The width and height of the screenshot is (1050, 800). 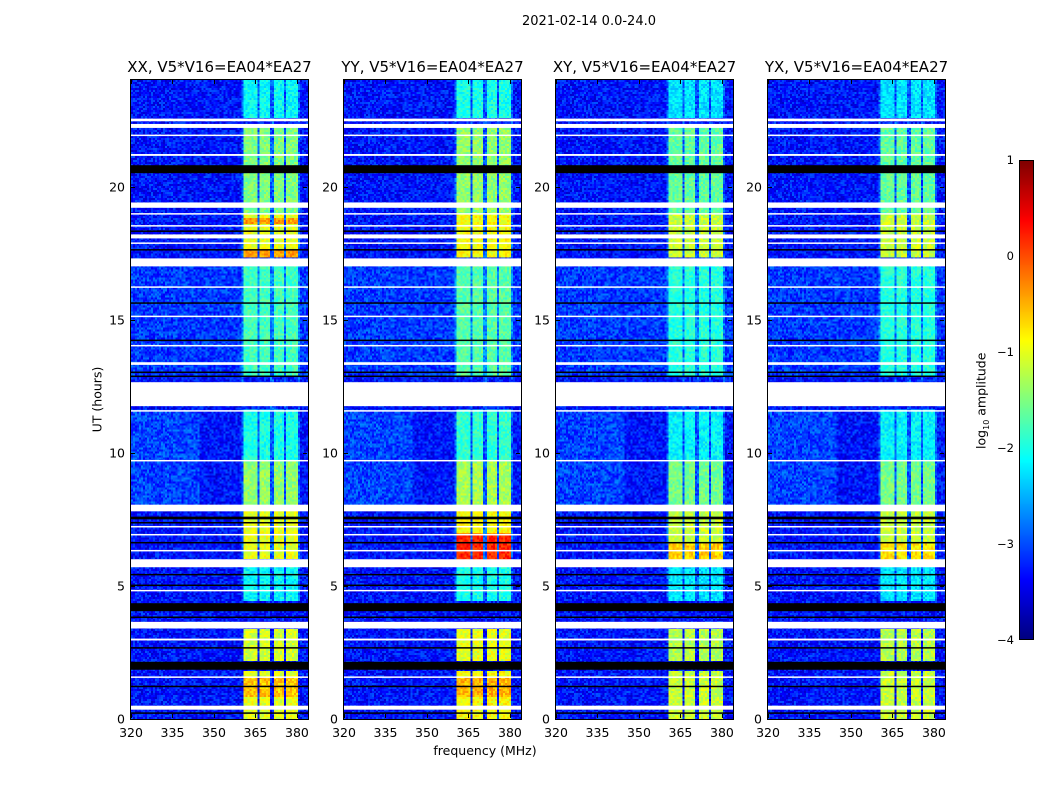 What do you see at coordinates (427, 732) in the screenshot?
I see `x-tick-label: 350` at bounding box center [427, 732].